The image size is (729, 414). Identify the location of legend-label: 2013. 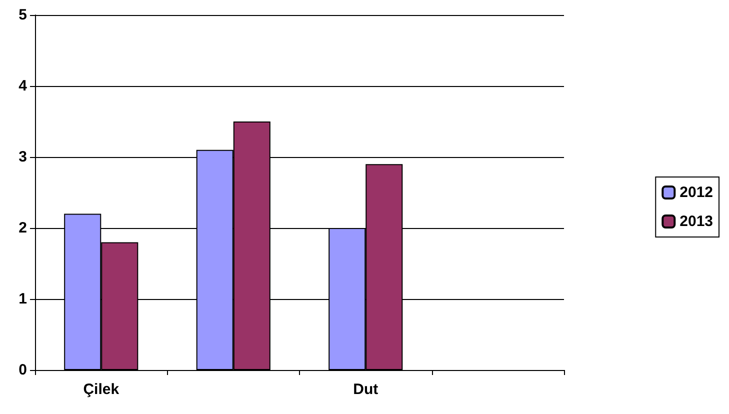
(697, 221).